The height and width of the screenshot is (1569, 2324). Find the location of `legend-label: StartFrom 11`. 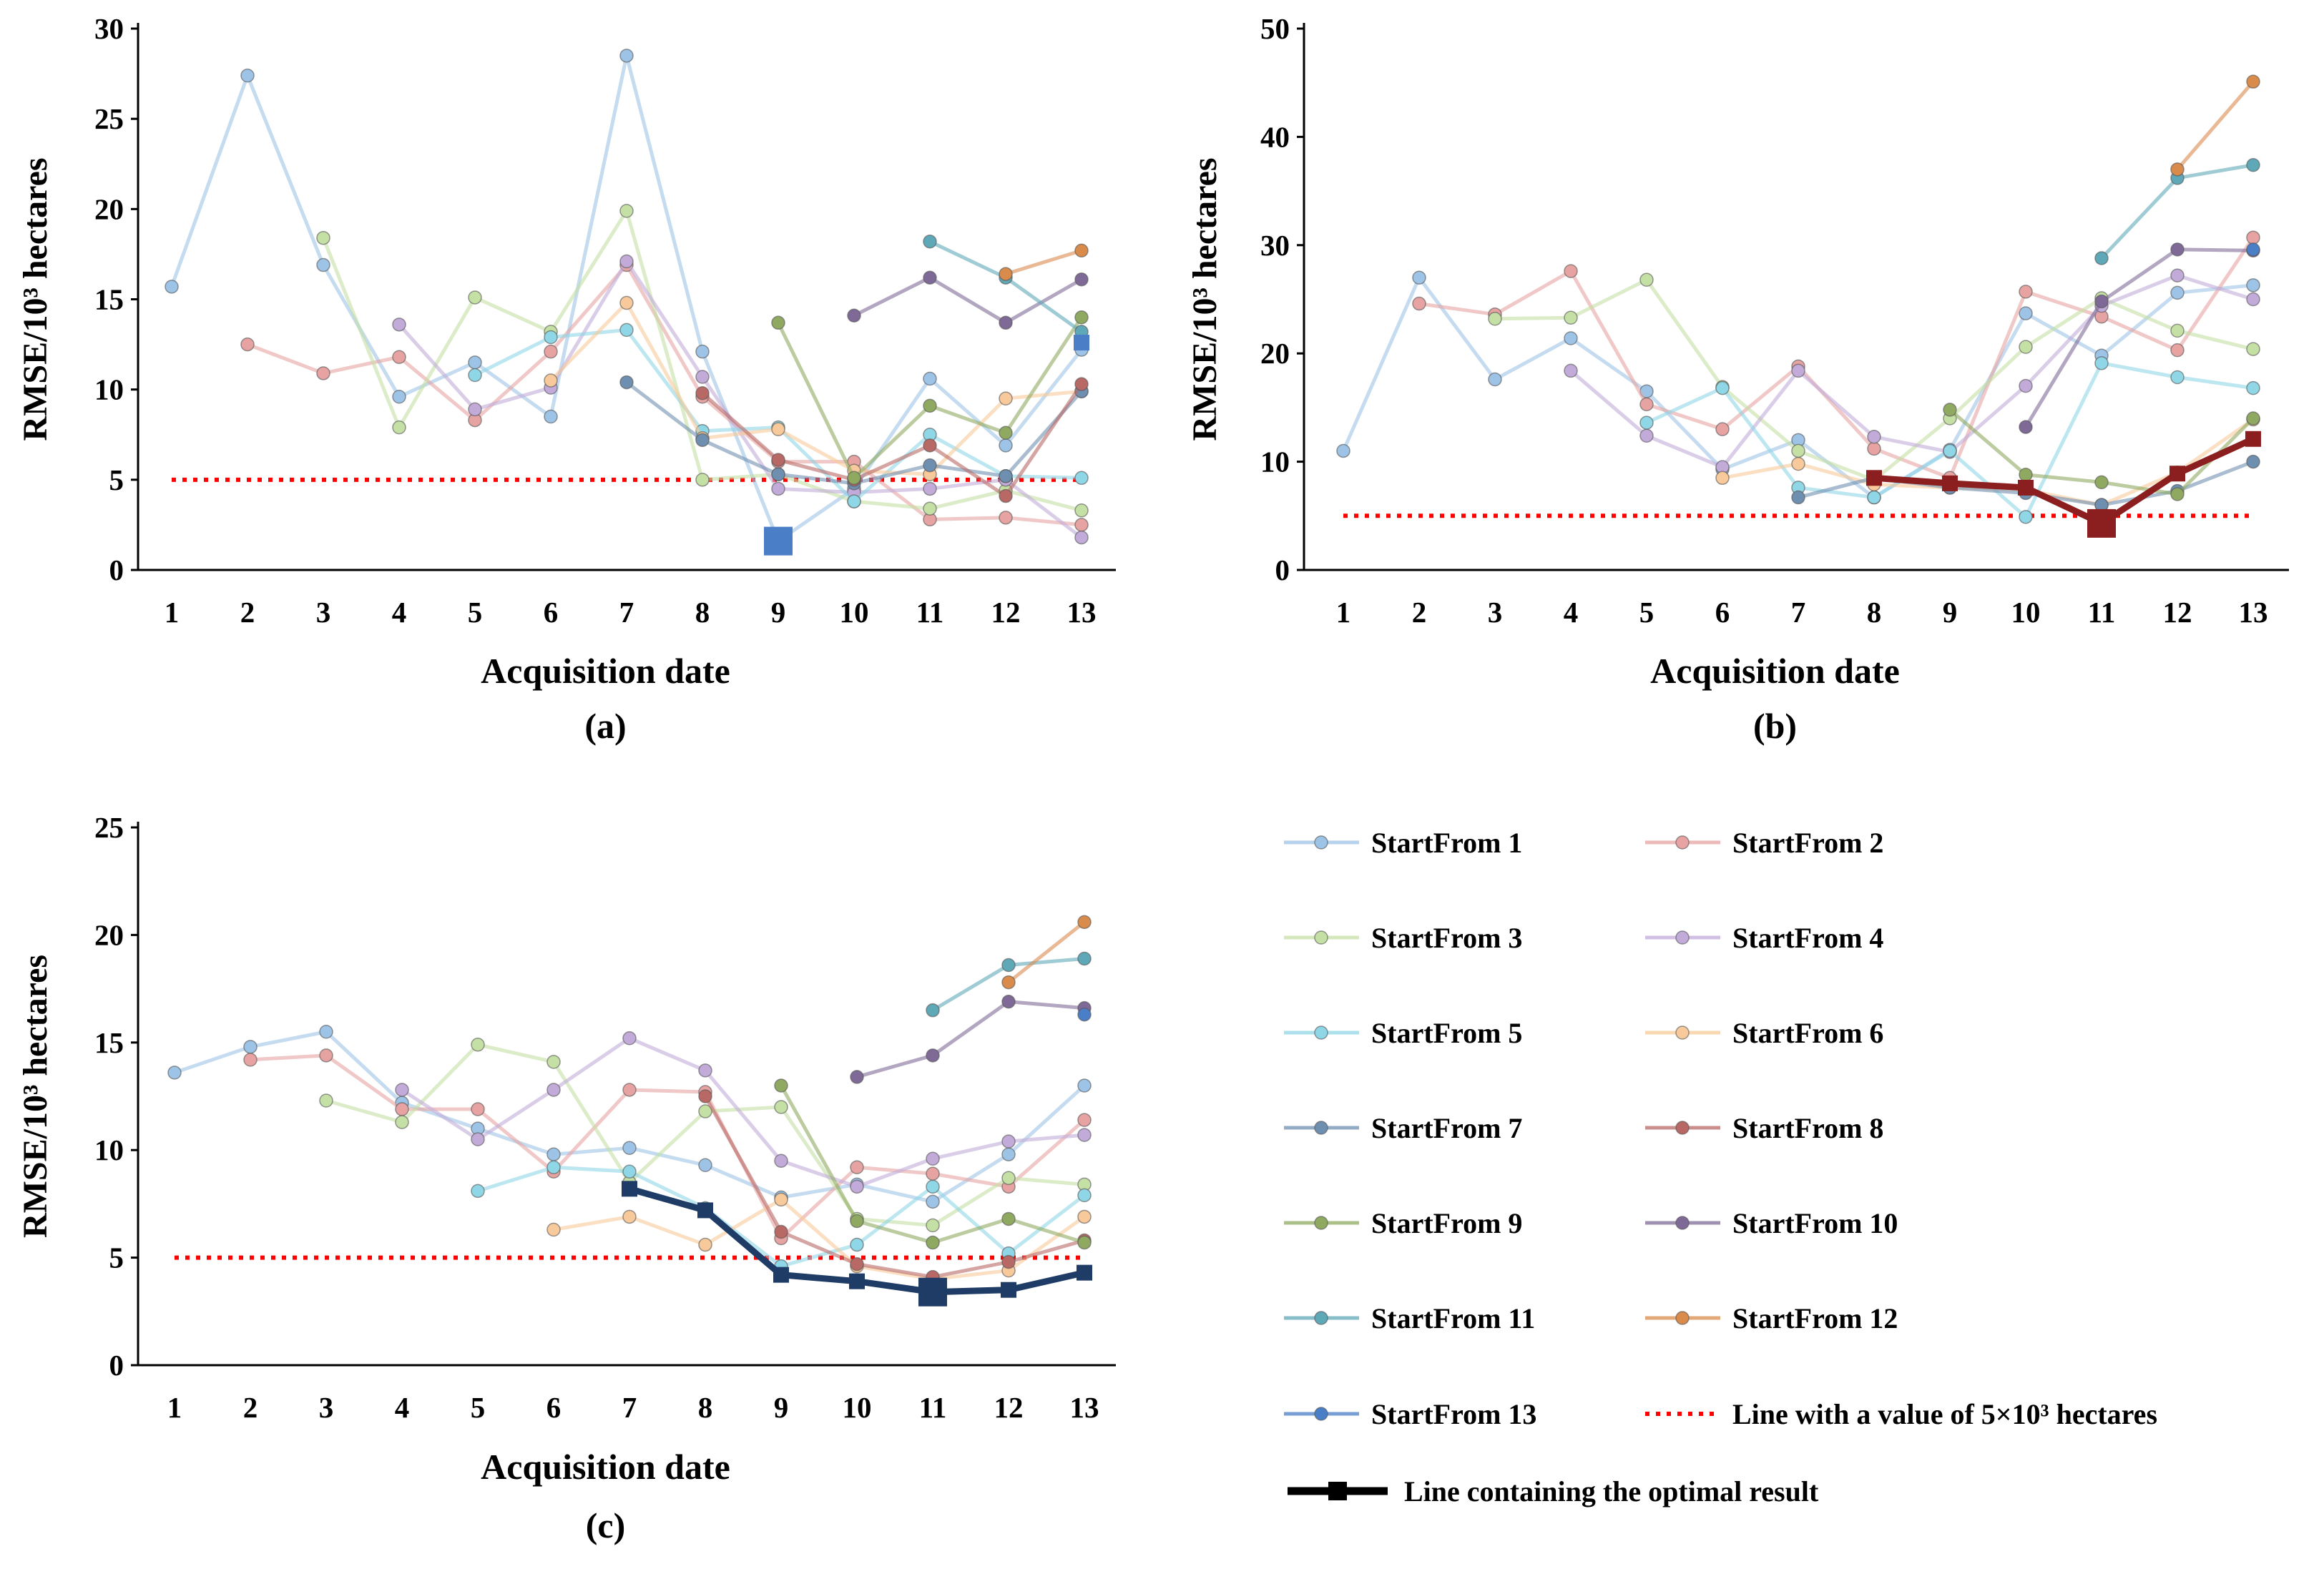

legend-label: StartFrom 11 is located at coordinates (1453, 1318).